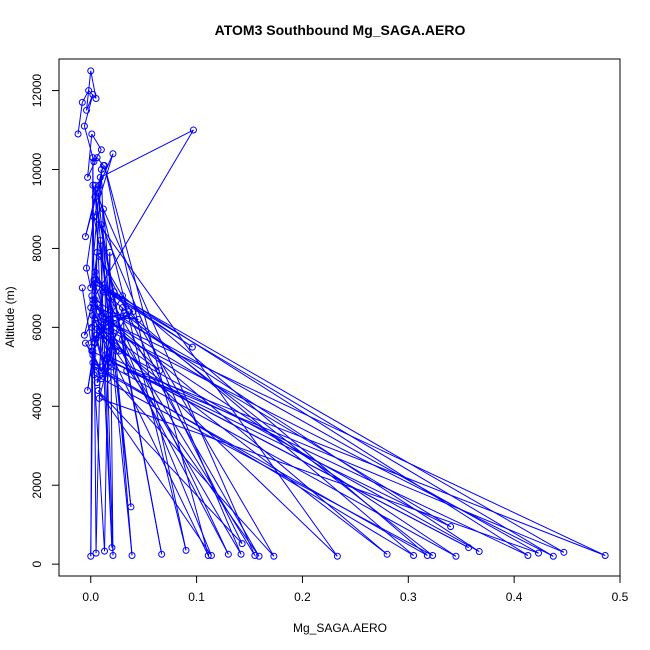 The image size is (650, 650). What do you see at coordinates (37, 248) in the screenshot?
I see `y-tick-label: 8000` at bounding box center [37, 248].